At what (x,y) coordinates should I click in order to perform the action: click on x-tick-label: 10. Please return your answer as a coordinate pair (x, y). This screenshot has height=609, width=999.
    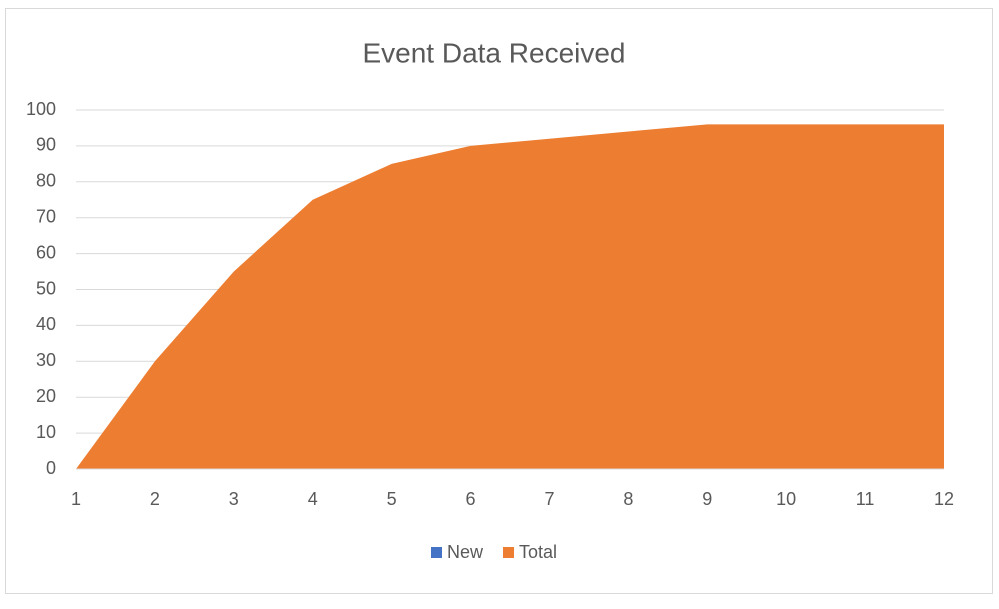
    Looking at the image, I should click on (786, 499).